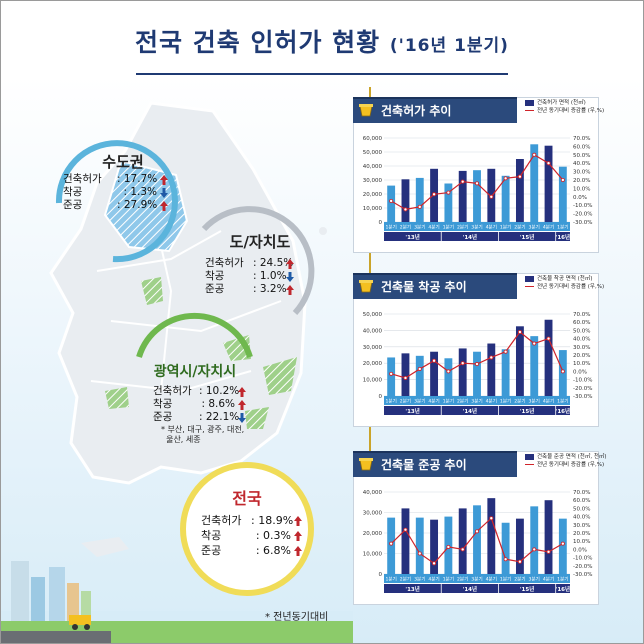 Image resolution: width=644 pixels, height=644 pixels. Describe the element at coordinates (565, 279) in the screenshot. I see `legend-label: 건축물 착공 면적 (천㎡)` at that location.